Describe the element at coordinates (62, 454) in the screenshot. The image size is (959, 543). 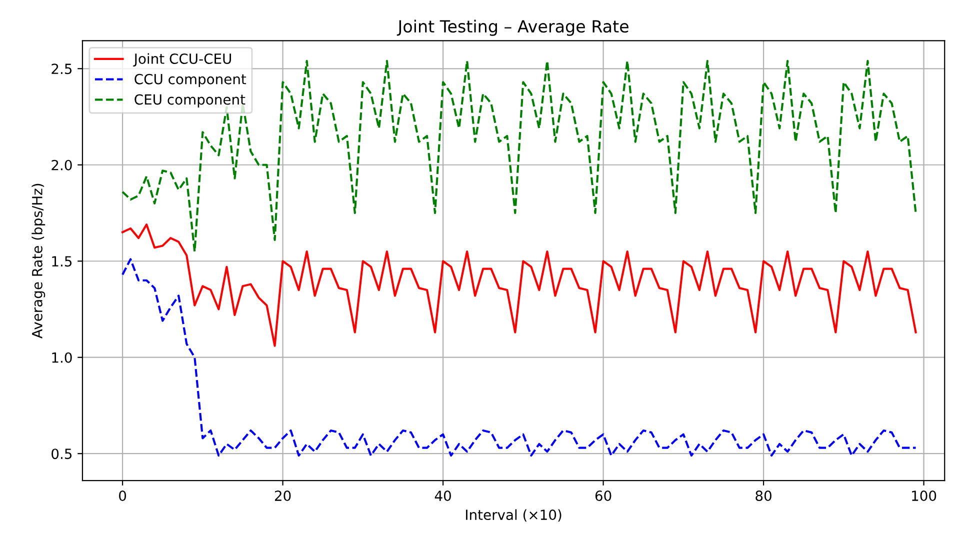
I see `y-tick-label: 0.5` at that location.